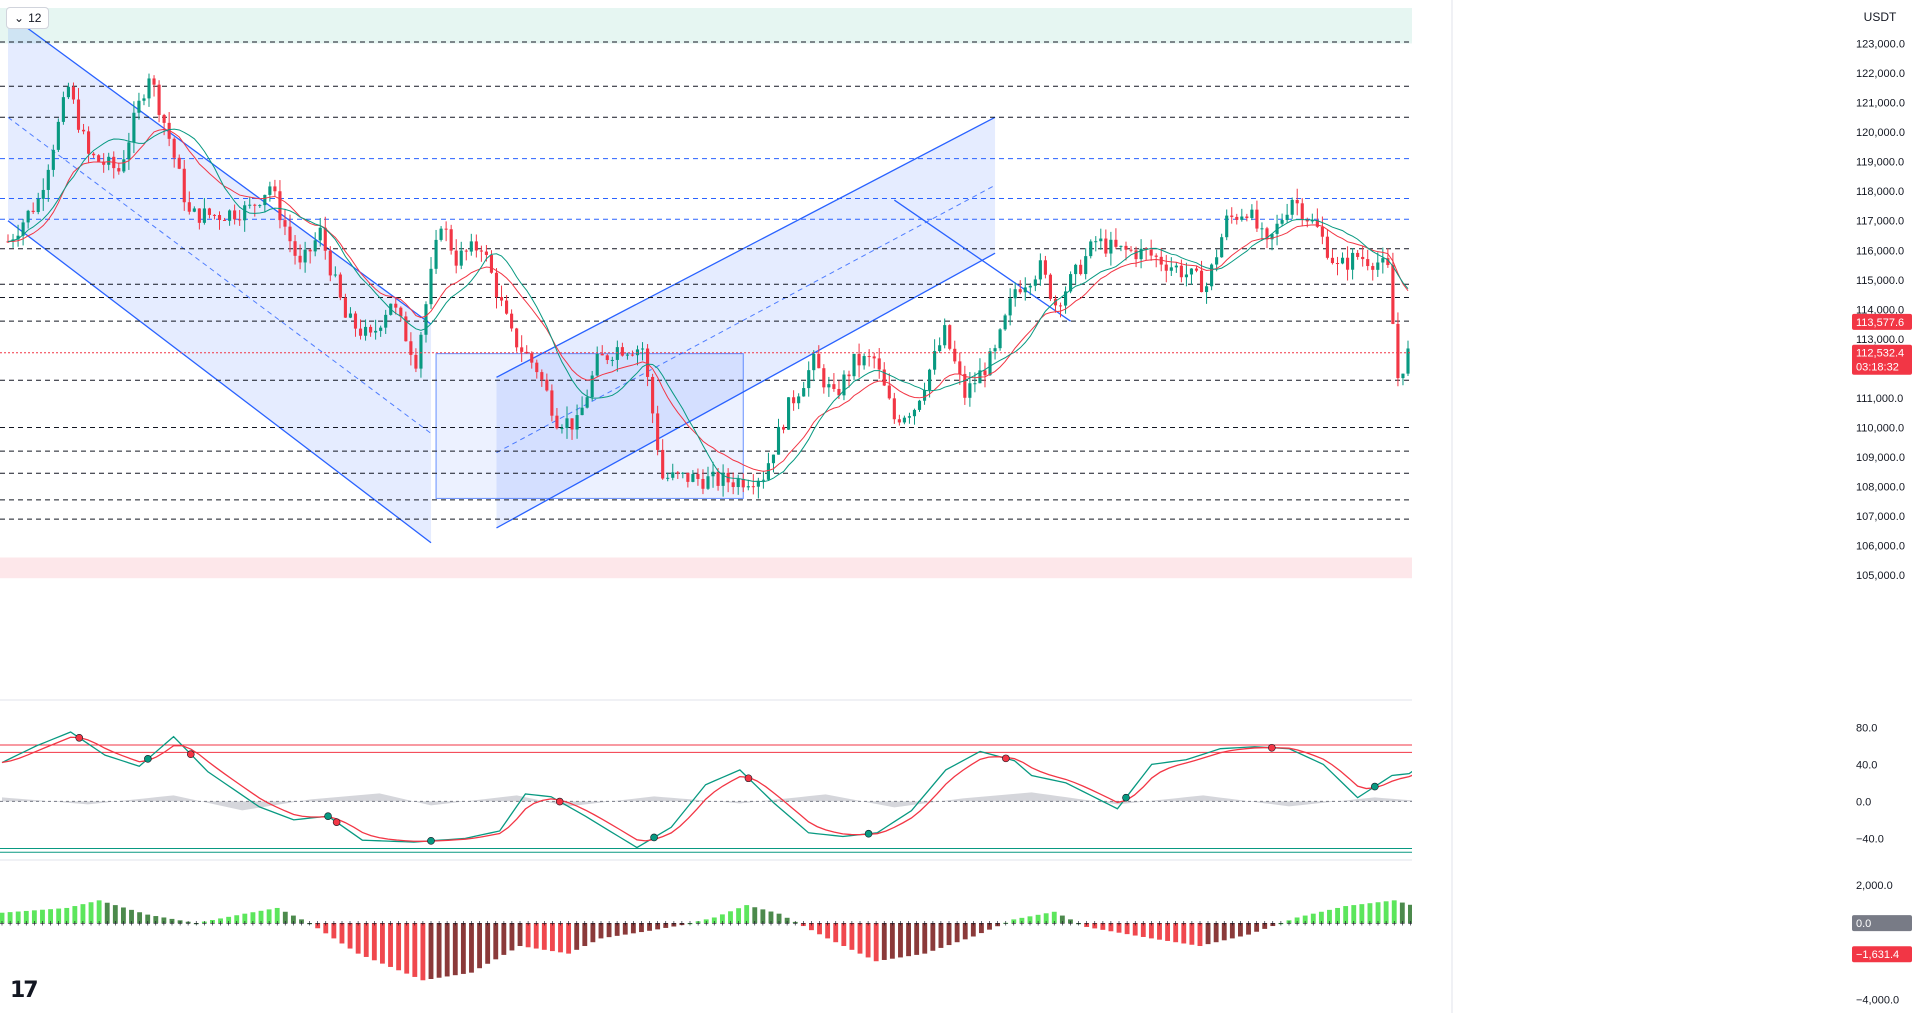  What do you see at coordinates (746, 247) in the screenshot?
I see `channel-upper-line` at bounding box center [746, 247].